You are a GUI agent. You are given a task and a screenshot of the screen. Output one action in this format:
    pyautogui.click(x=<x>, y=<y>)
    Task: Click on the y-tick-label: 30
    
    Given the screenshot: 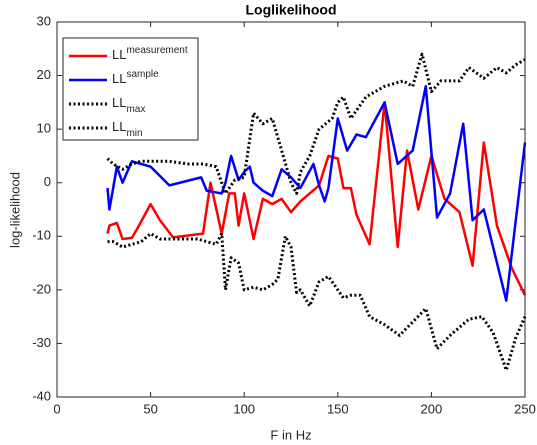 What is the action you would take?
    pyautogui.click(x=44, y=20)
    